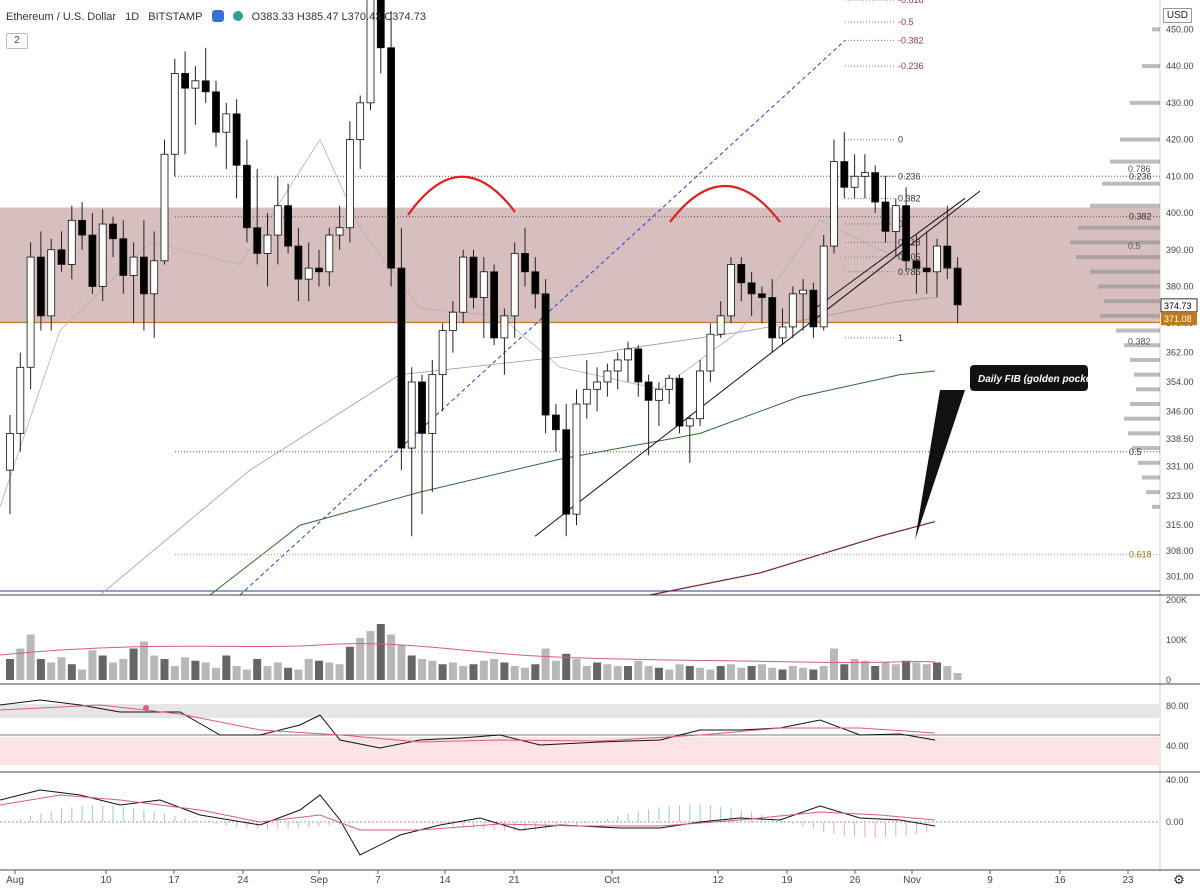 The width and height of the screenshot is (1200, 894). What do you see at coordinates (106, 880) in the screenshot?
I see `x-axis-label: 10` at bounding box center [106, 880].